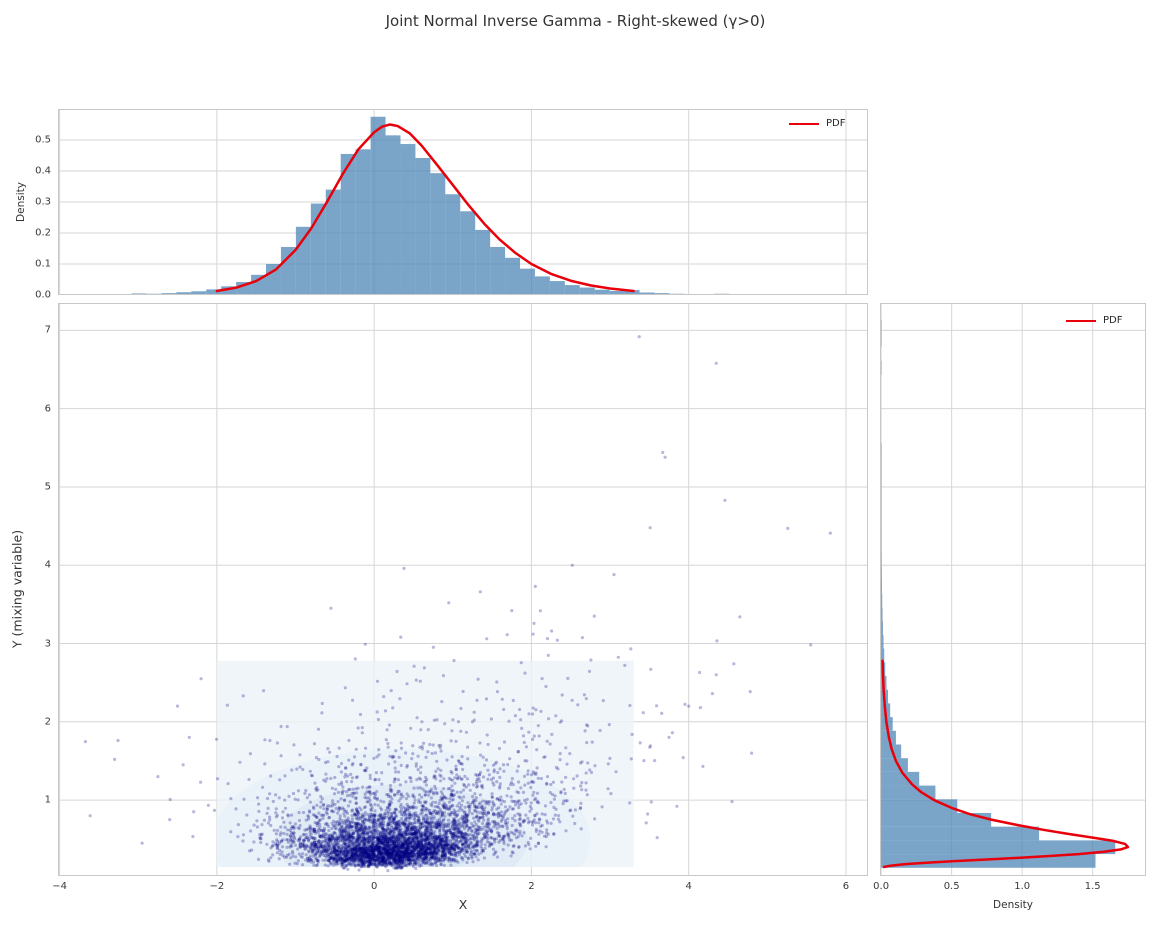  Describe the element at coordinates (17, 589) in the screenshot. I see `y-axis-label: Y (mixing variable)` at that location.